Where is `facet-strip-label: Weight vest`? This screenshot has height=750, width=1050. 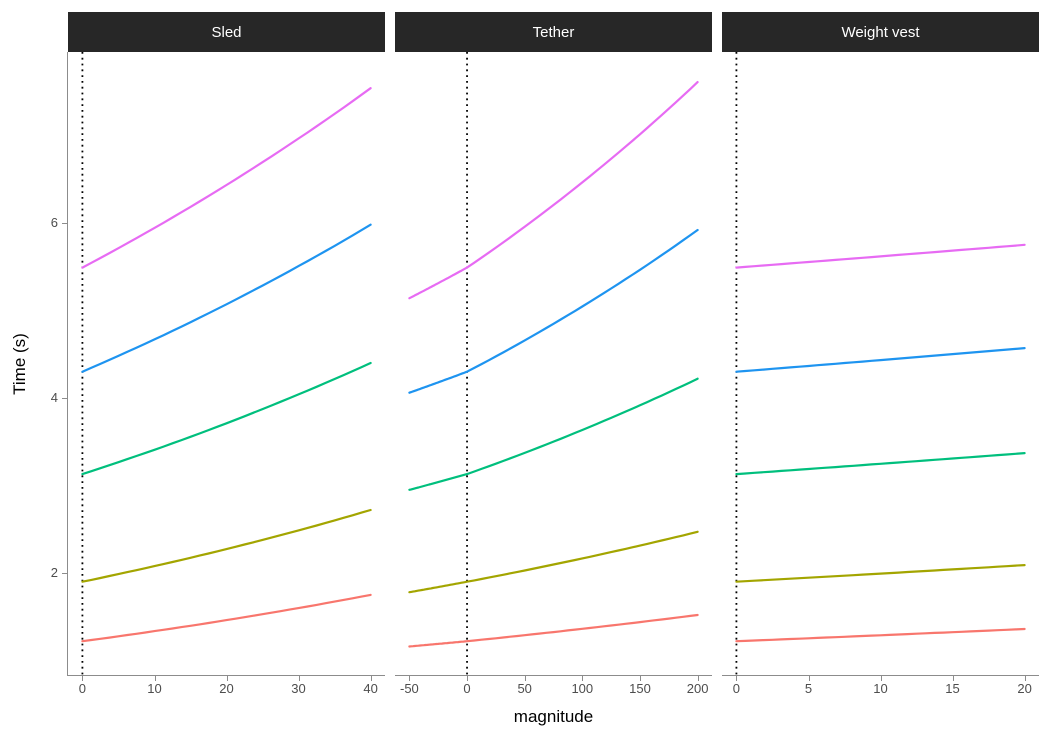 facet-strip-label: Weight vest is located at coordinates (880, 32).